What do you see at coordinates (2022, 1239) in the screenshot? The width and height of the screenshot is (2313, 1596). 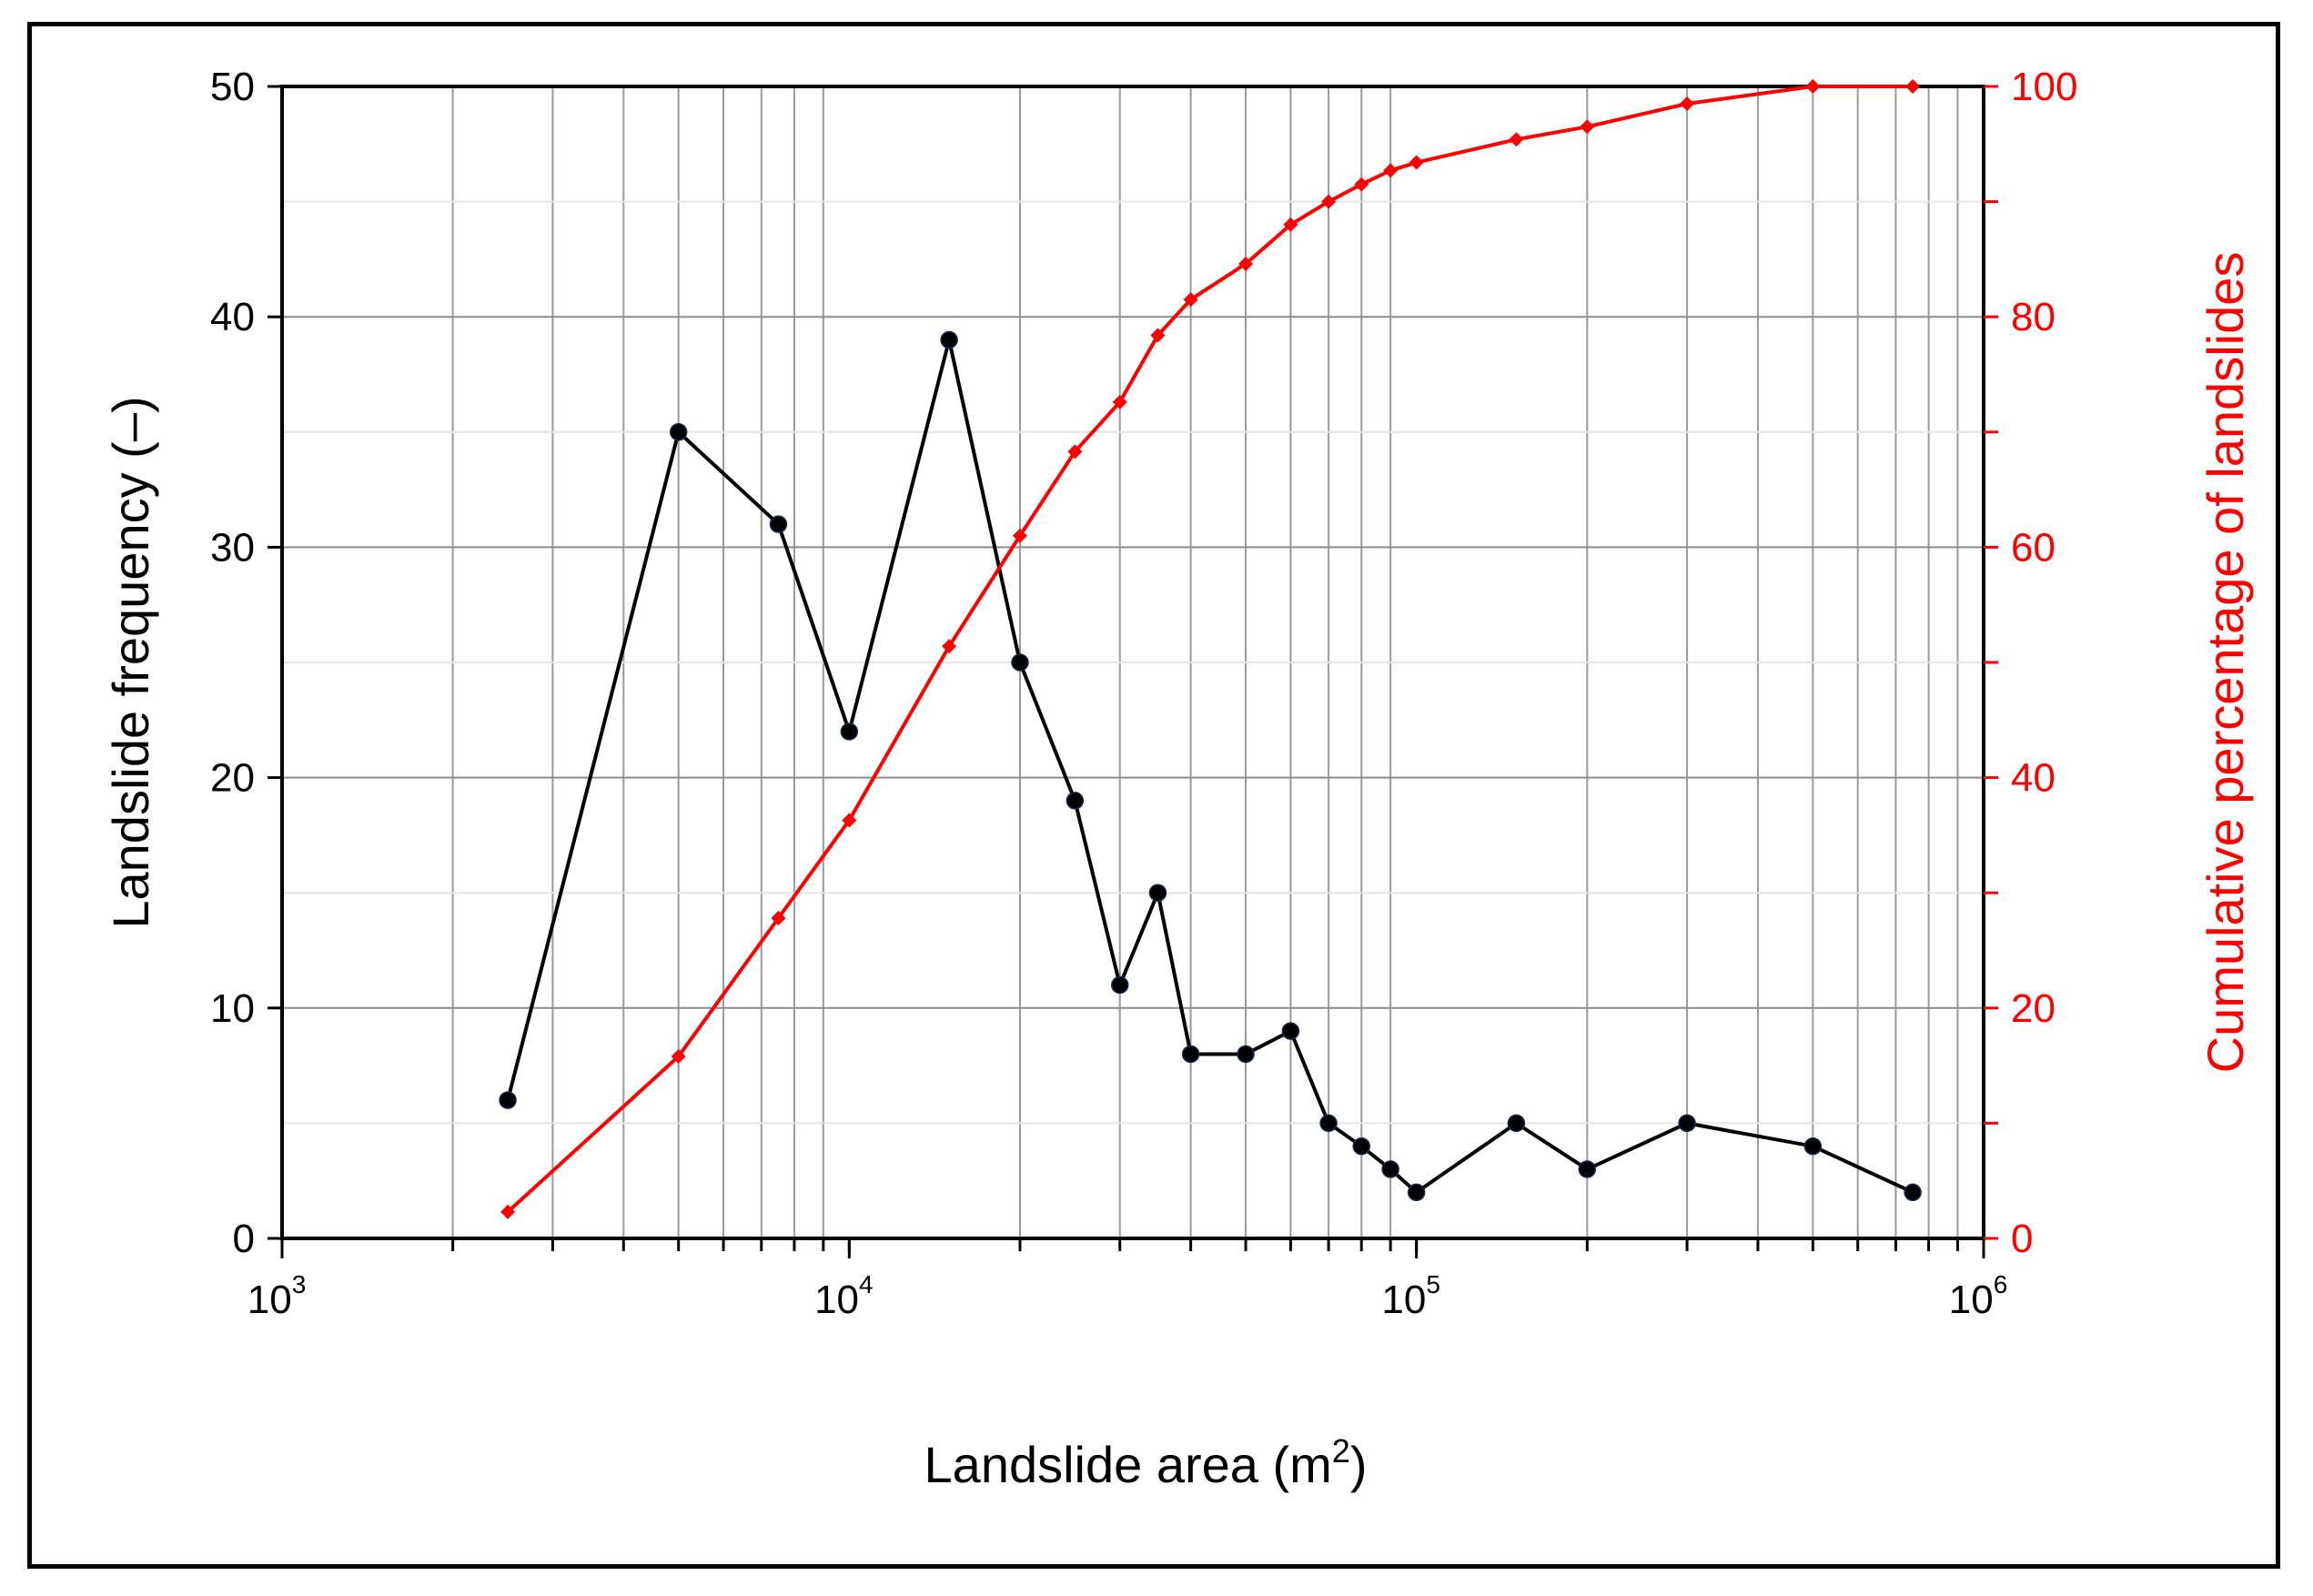 I see `y-right-tick-label: 0` at bounding box center [2022, 1239].